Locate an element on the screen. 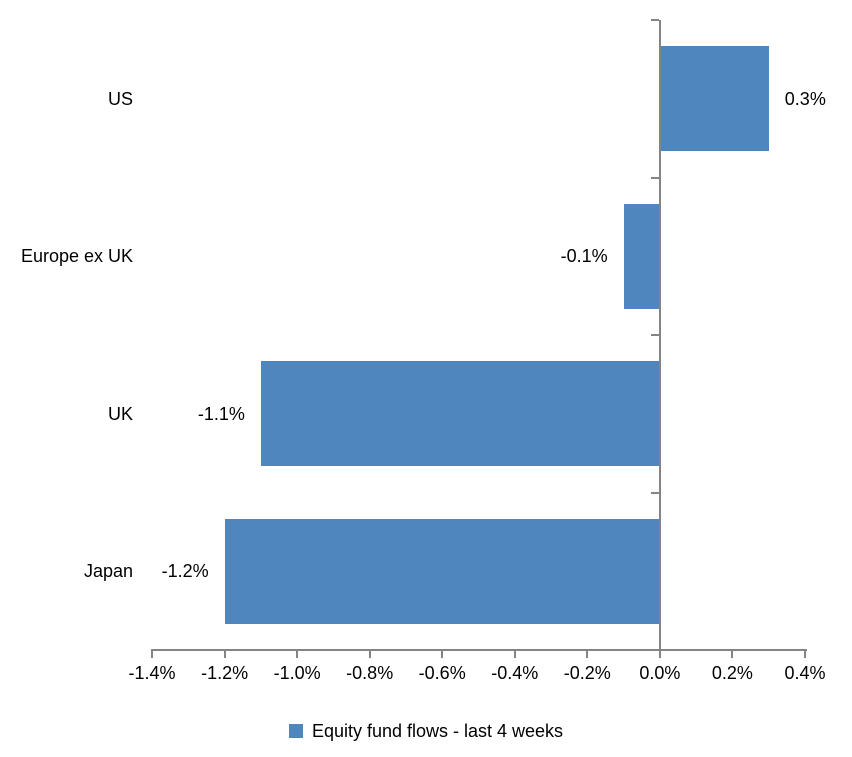 The height and width of the screenshot is (757, 852). value-label-us: 0.3% is located at coordinates (805, 99).